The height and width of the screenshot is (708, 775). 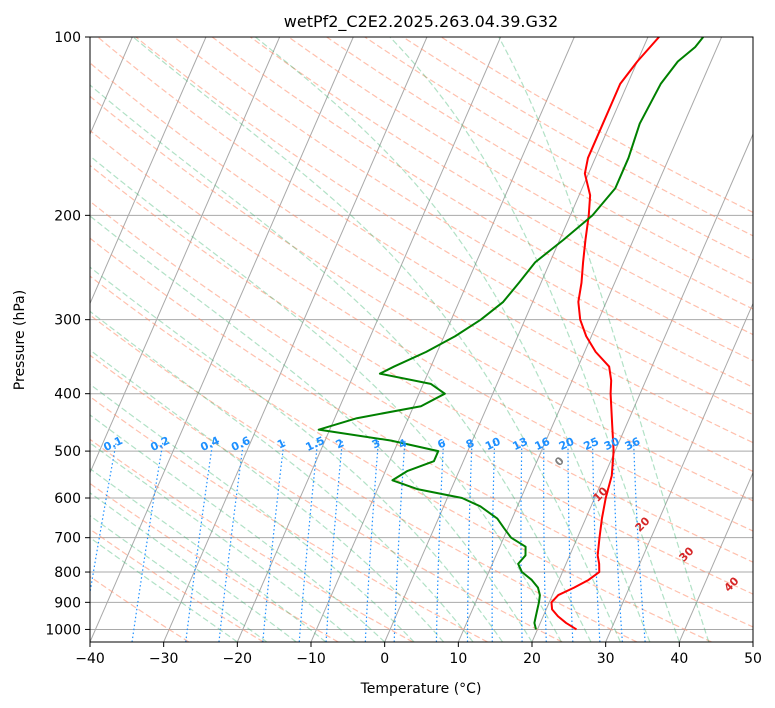 What do you see at coordinates (67, 603) in the screenshot?
I see `y-tick-label: 900` at bounding box center [67, 603].